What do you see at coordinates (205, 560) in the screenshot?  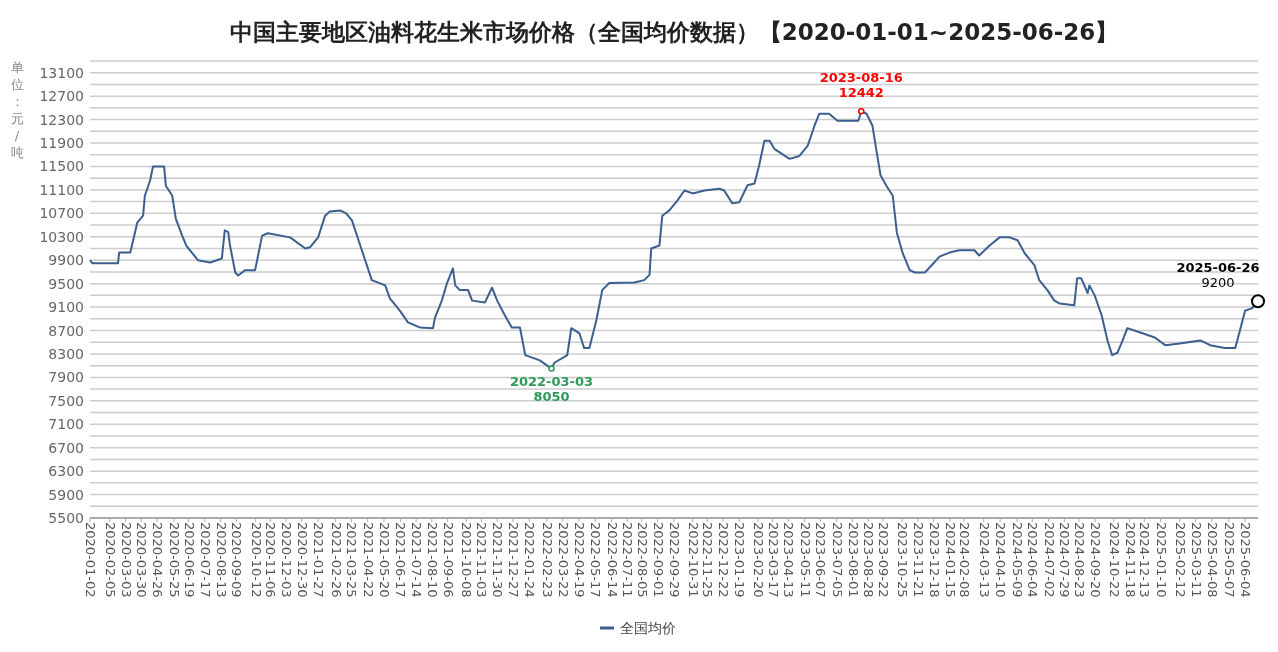 I see `x-tick-label: 2020-07-17` at bounding box center [205, 560].